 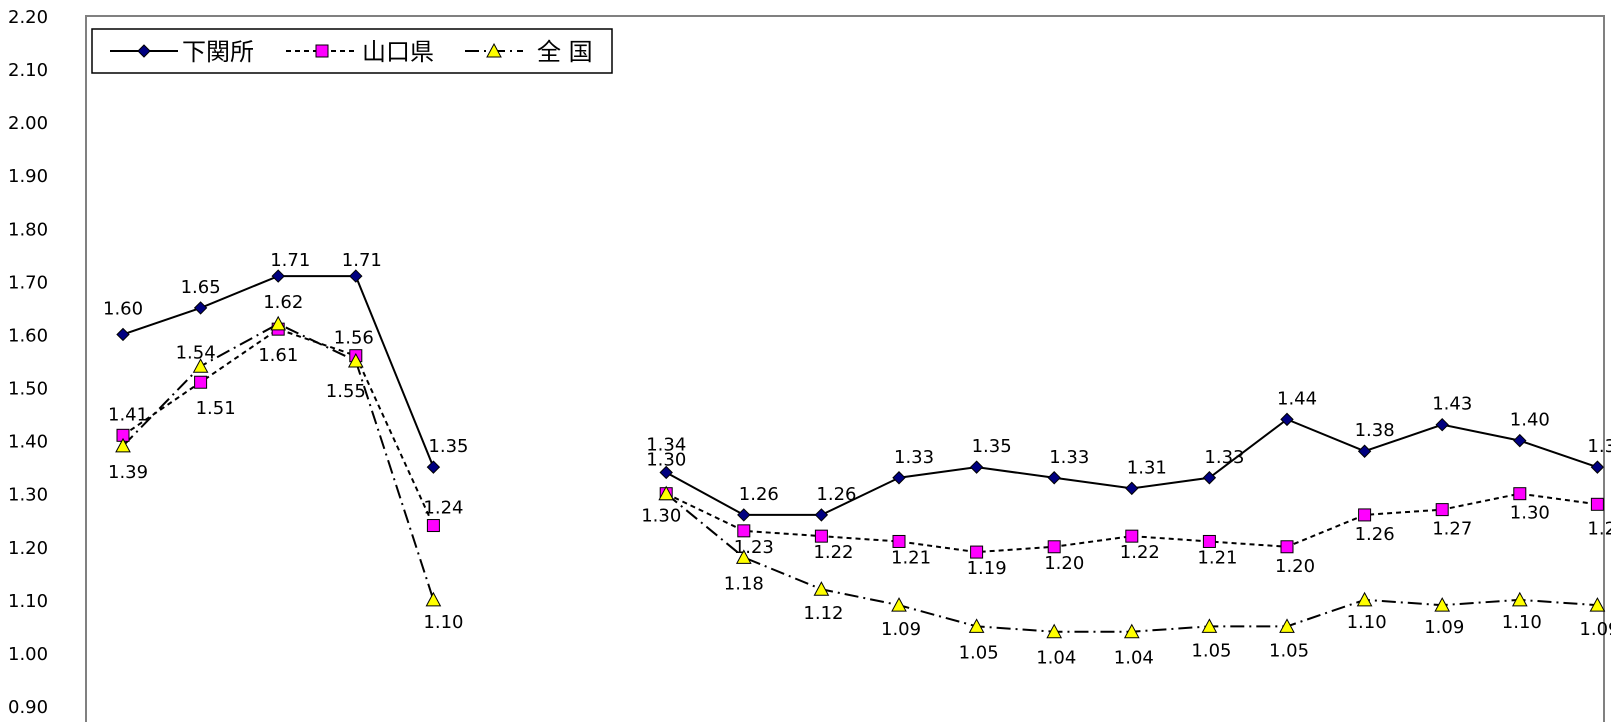 I want to click on data-label: 1.24, so click(x=443, y=508).